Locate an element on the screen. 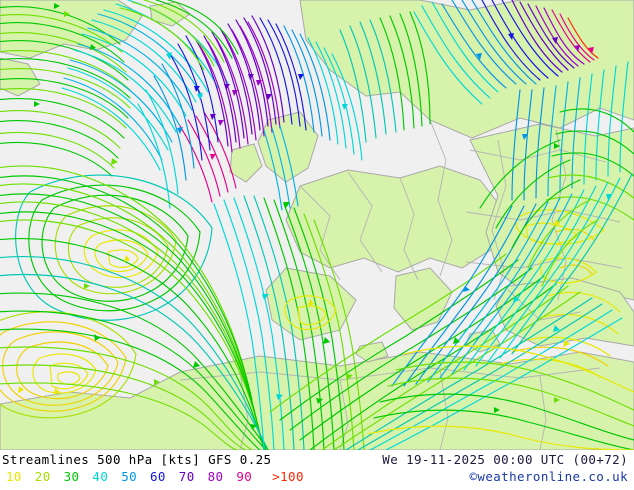  scale-stop-30: 30 is located at coordinates (71, 476).